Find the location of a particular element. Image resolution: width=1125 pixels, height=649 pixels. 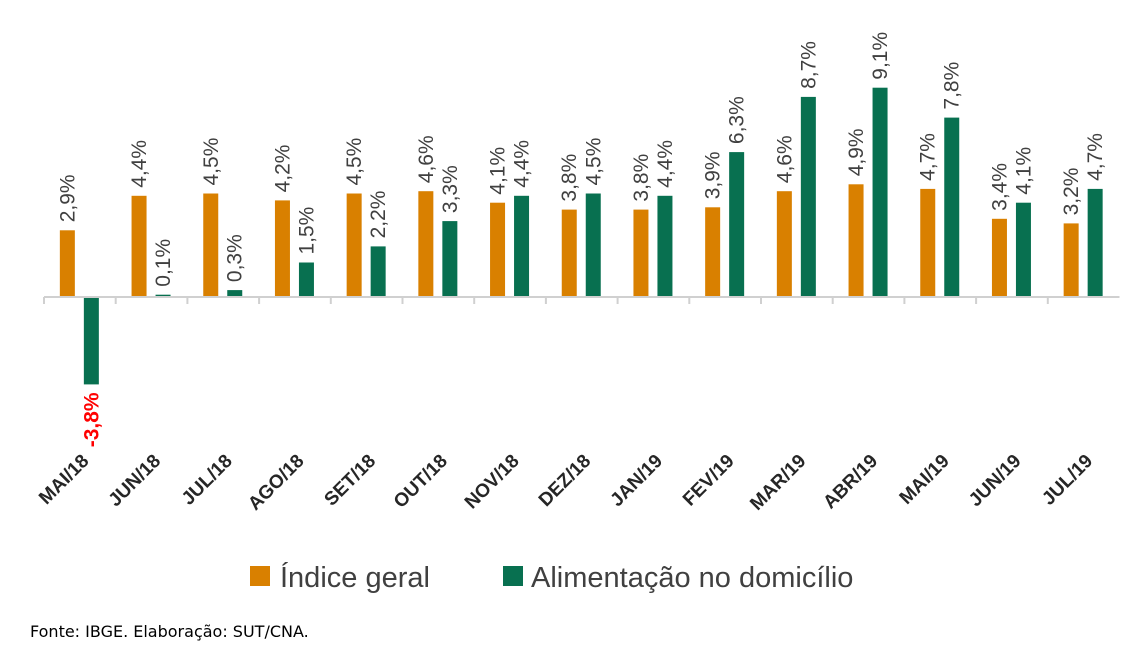

x-tick-label: ABR/19 is located at coordinates (850, 482).